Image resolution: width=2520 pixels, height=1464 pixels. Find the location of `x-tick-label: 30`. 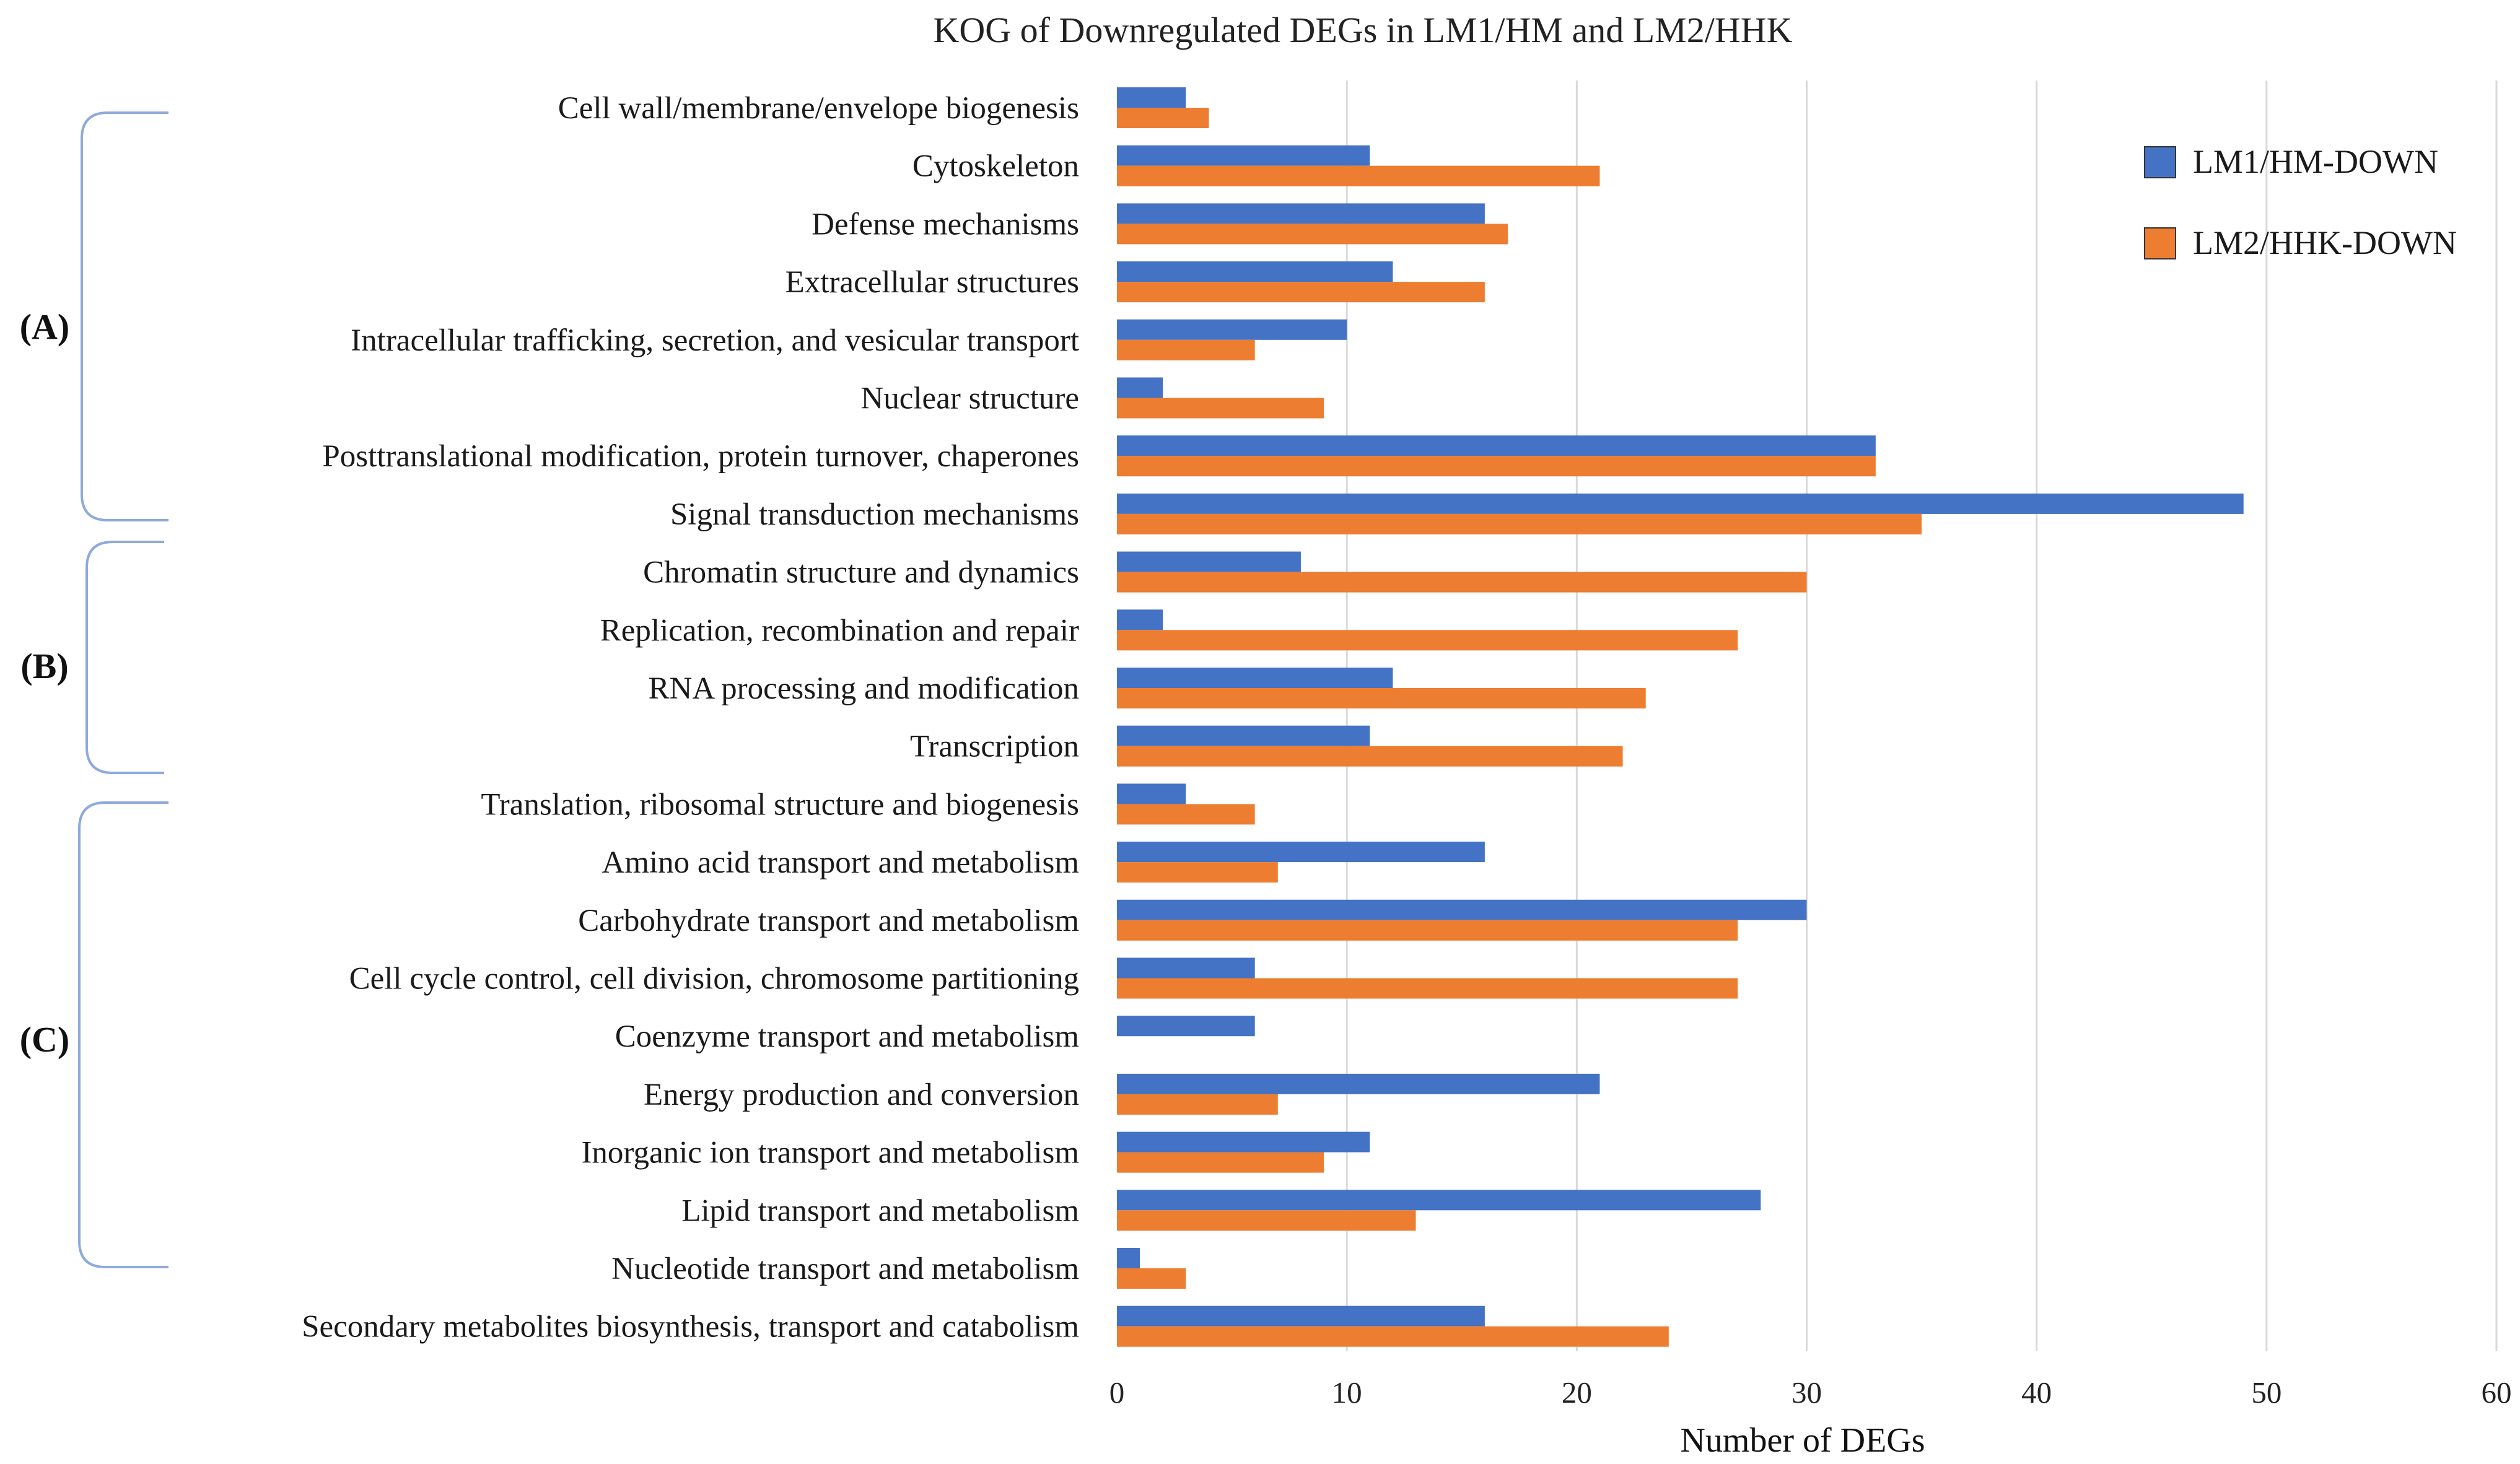

x-tick-label: 30 is located at coordinates (1807, 1392).